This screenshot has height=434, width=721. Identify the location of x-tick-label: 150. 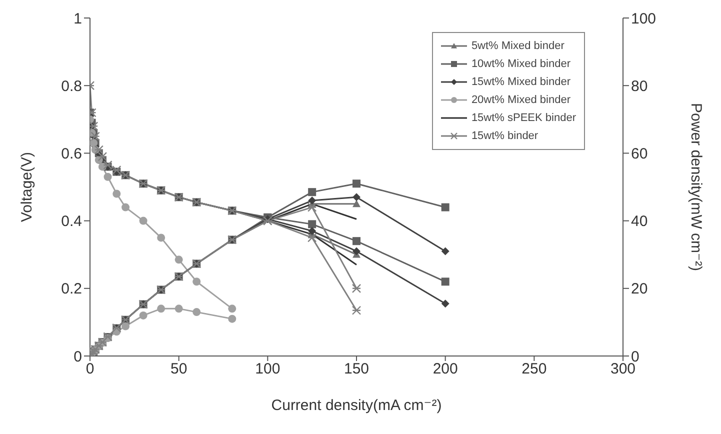
(357, 369).